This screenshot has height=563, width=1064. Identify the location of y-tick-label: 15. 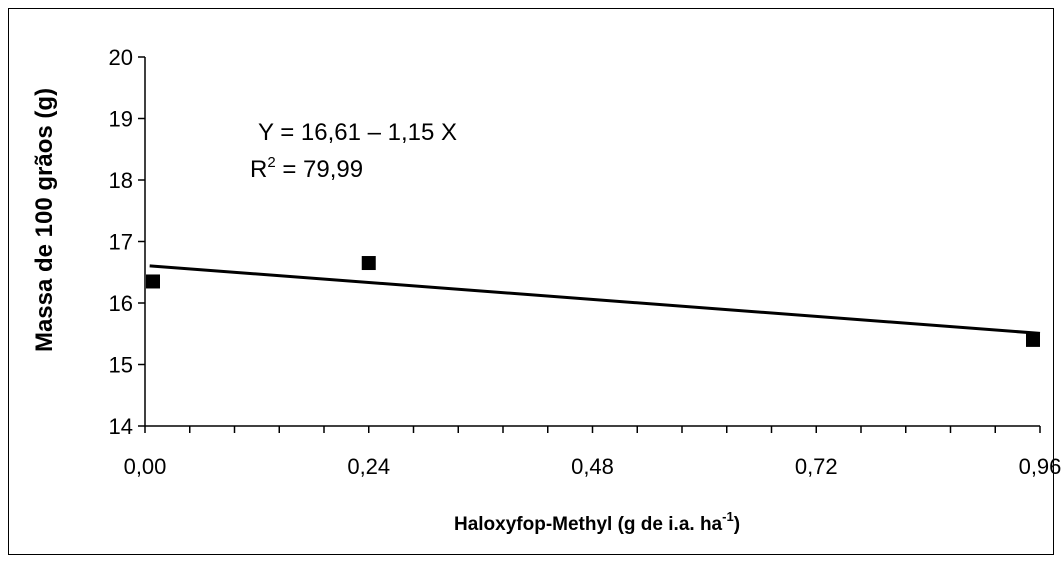
(121, 365).